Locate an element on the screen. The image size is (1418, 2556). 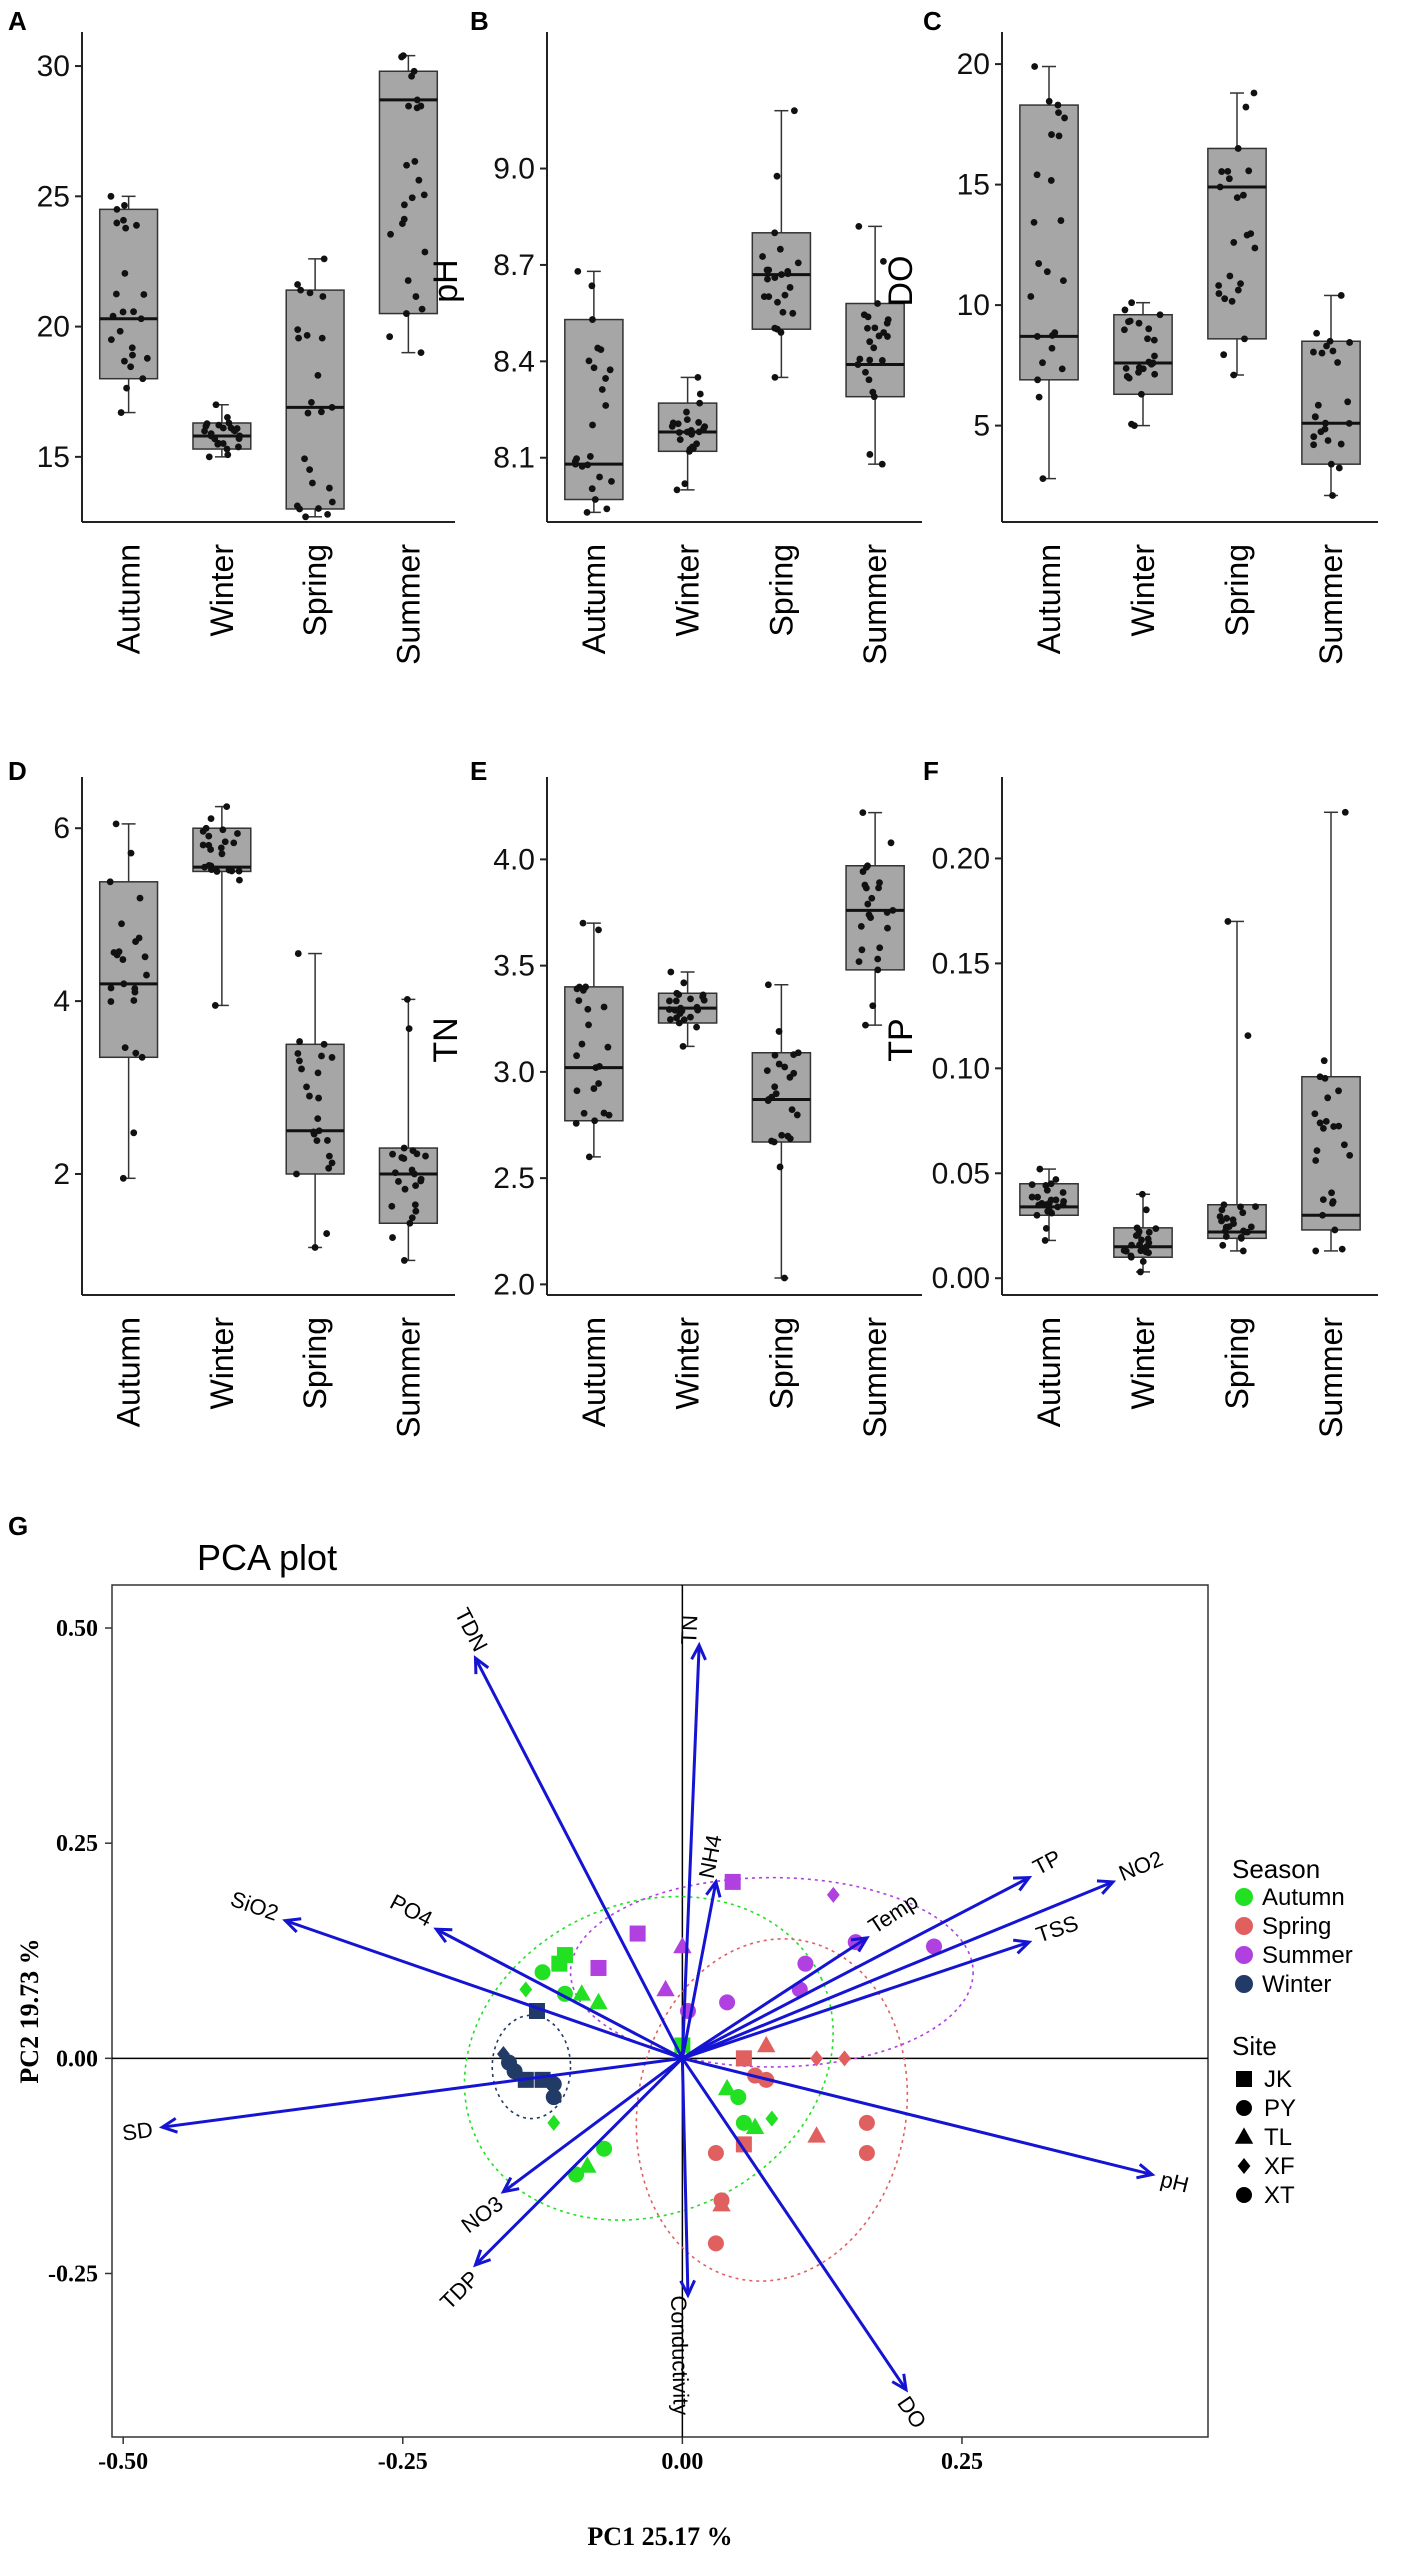
panel-label: E is located at coordinates (478, 771).